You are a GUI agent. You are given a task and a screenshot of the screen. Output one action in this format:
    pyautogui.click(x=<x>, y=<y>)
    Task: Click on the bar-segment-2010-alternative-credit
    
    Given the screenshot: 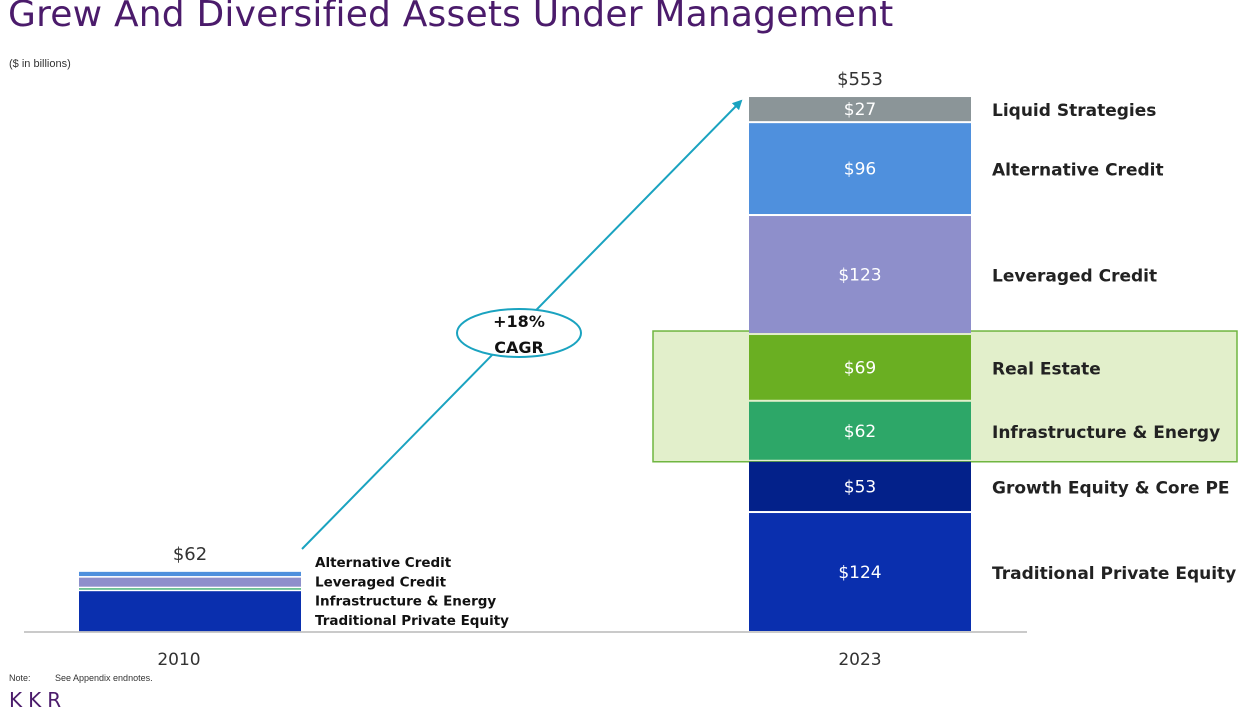 What is the action you would take?
    pyautogui.click(x=190, y=574)
    